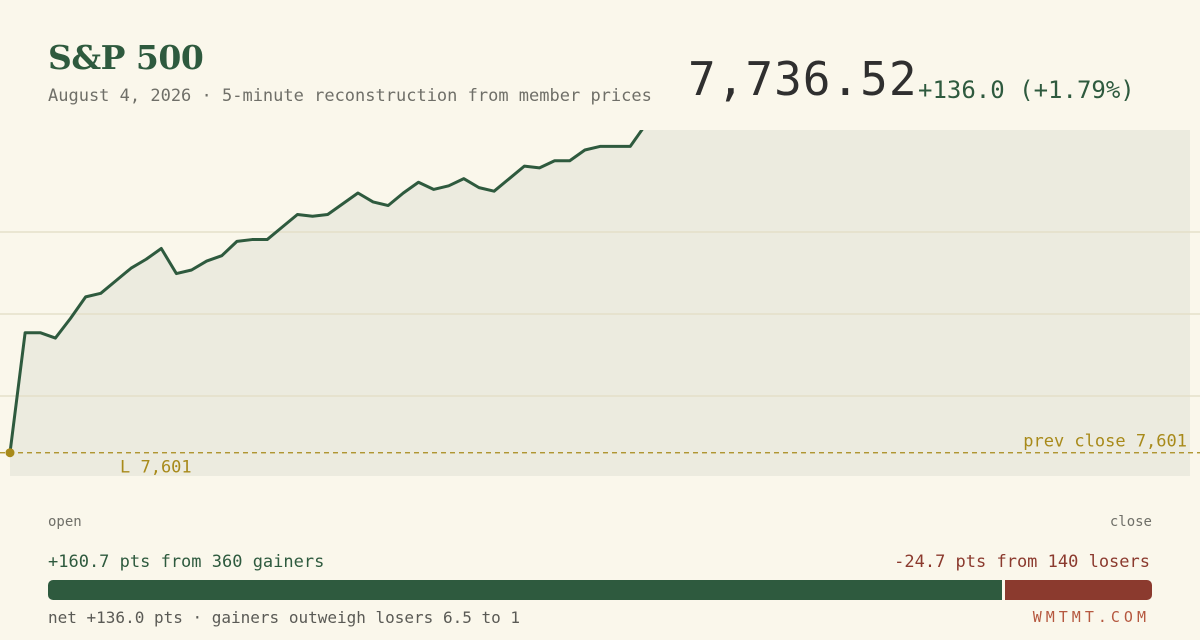  What do you see at coordinates (1022, 562) in the screenshot?
I see `losers-label: -24.7 pts from 140 losers` at bounding box center [1022, 562].